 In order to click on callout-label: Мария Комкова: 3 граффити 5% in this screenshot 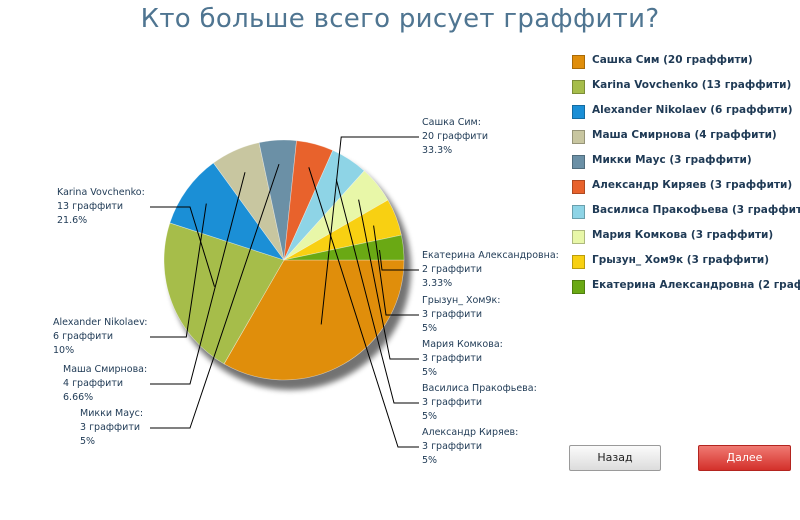, I will do `click(462, 358)`.